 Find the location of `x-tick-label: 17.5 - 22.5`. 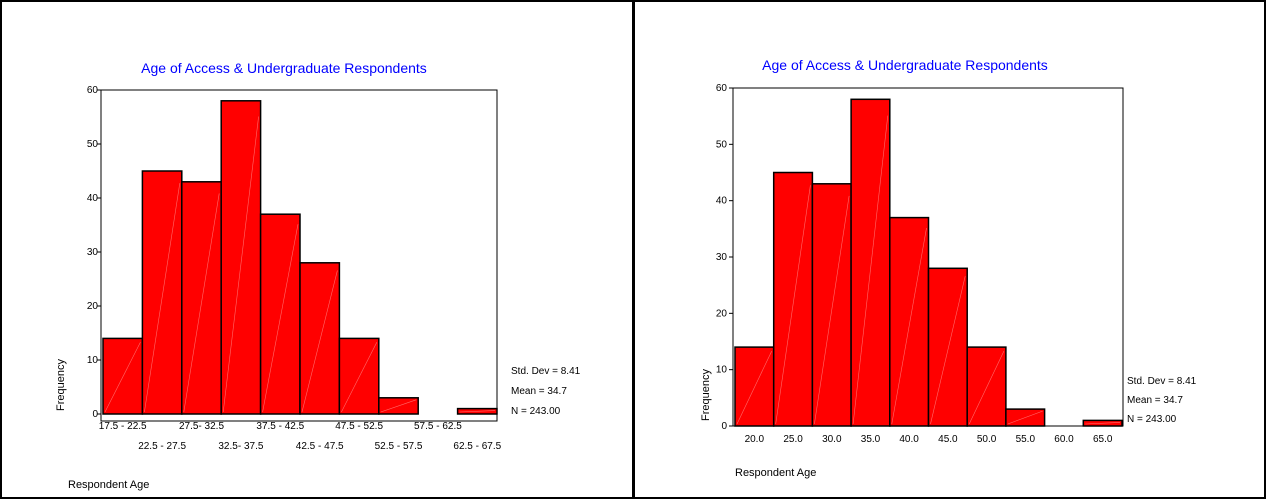

x-tick-label: 17.5 - 22.5 is located at coordinates (123, 426).